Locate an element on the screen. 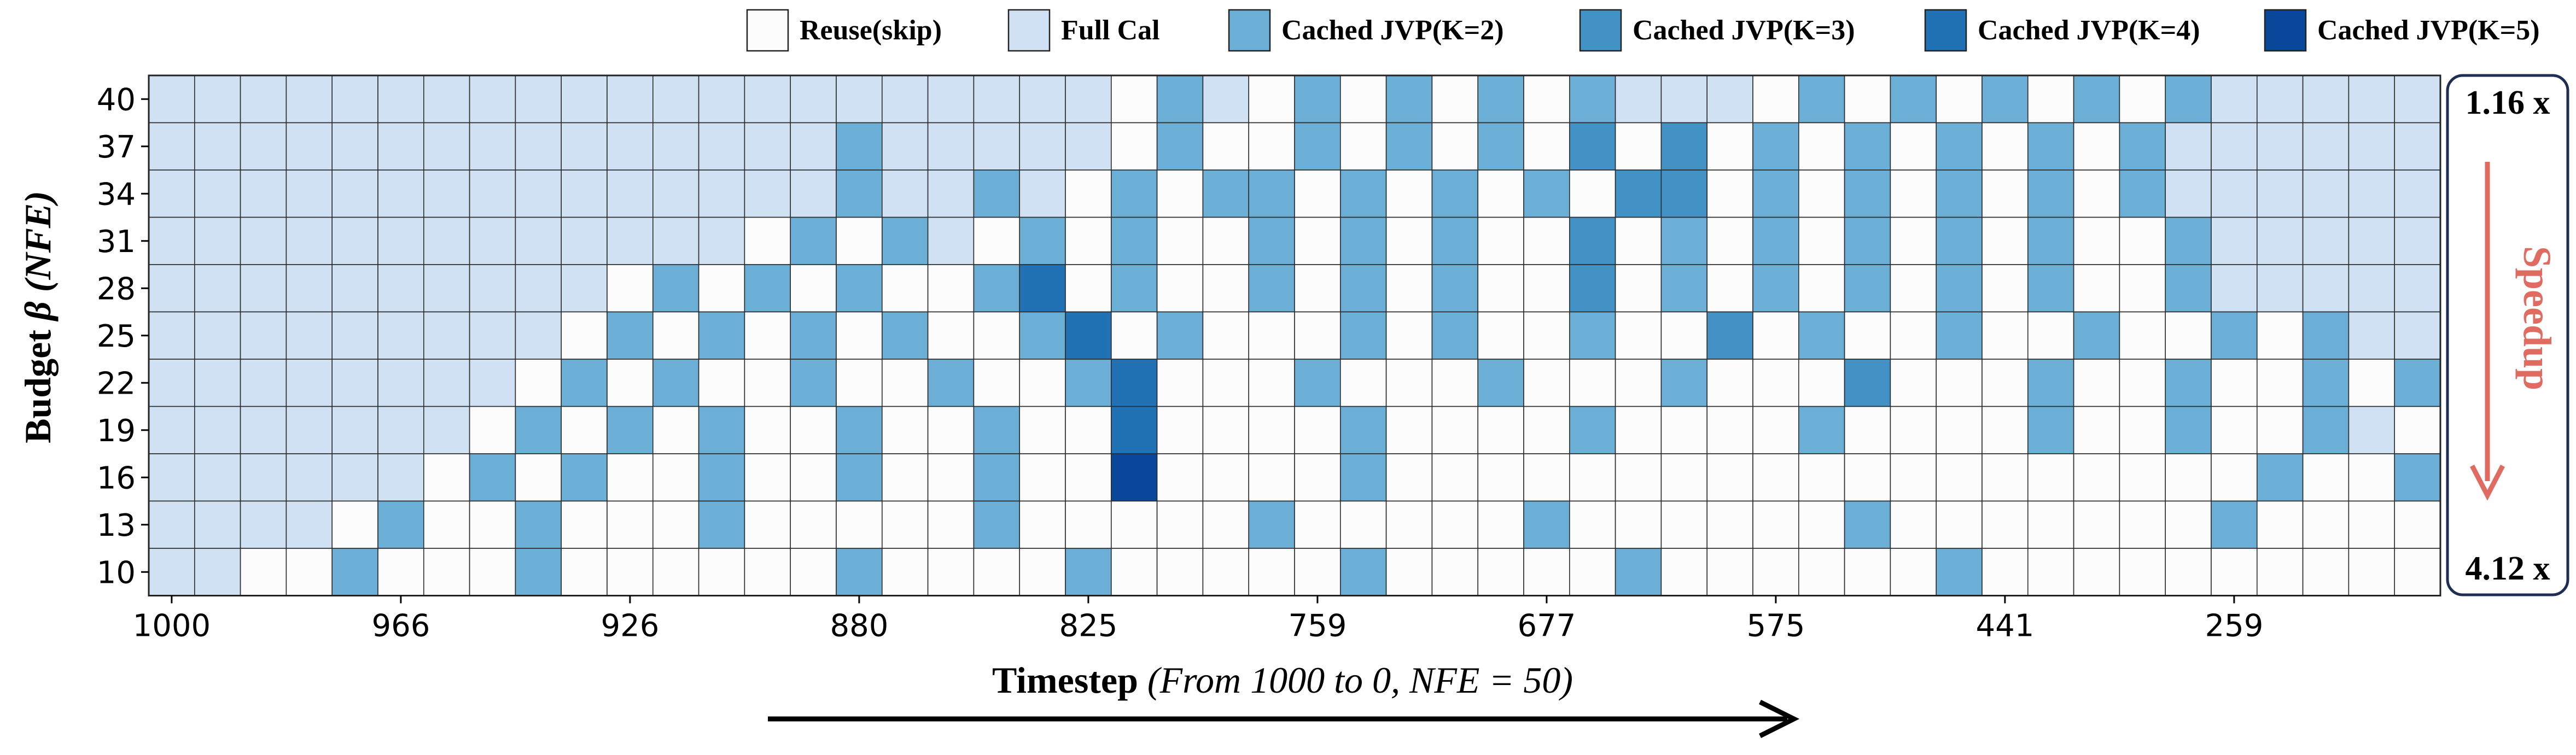  x-tick-label: 880 is located at coordinates (859, 626).